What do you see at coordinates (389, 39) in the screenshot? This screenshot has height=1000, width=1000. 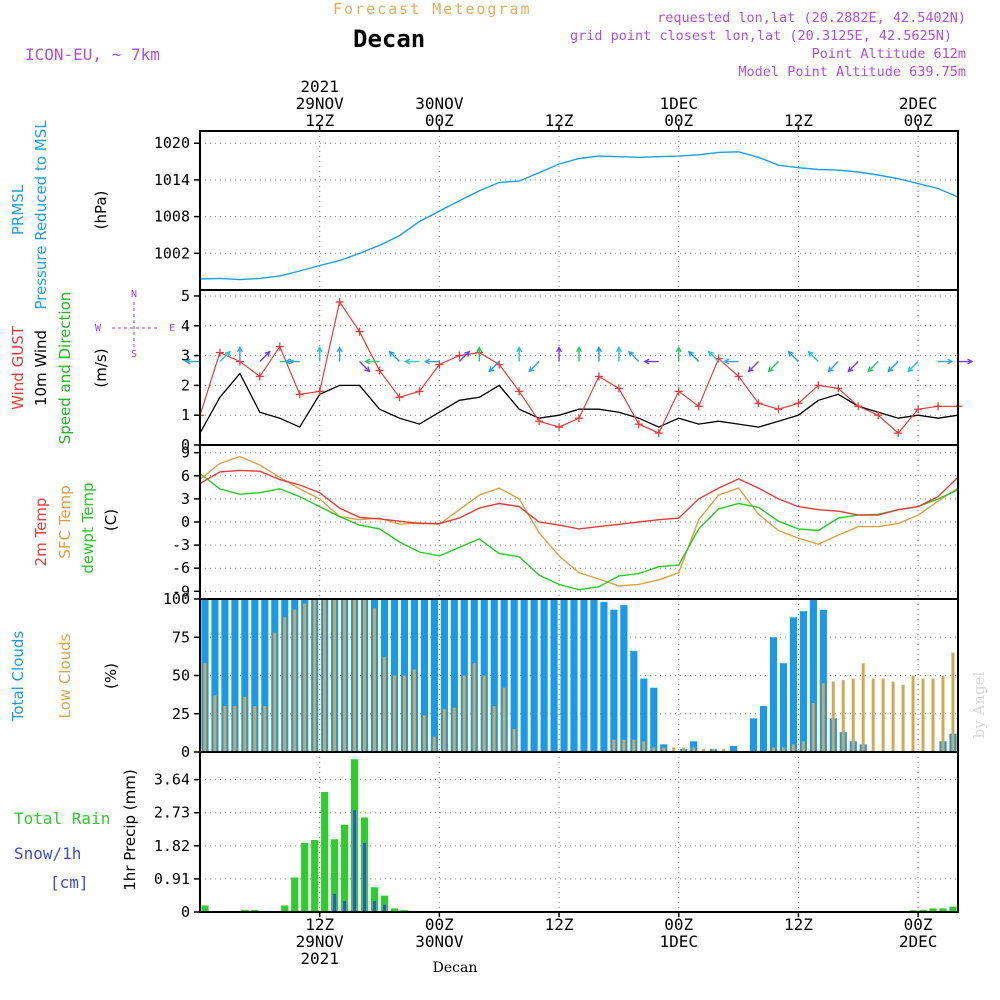 I see `page-title: Decan` at bounding box center [389, 39].